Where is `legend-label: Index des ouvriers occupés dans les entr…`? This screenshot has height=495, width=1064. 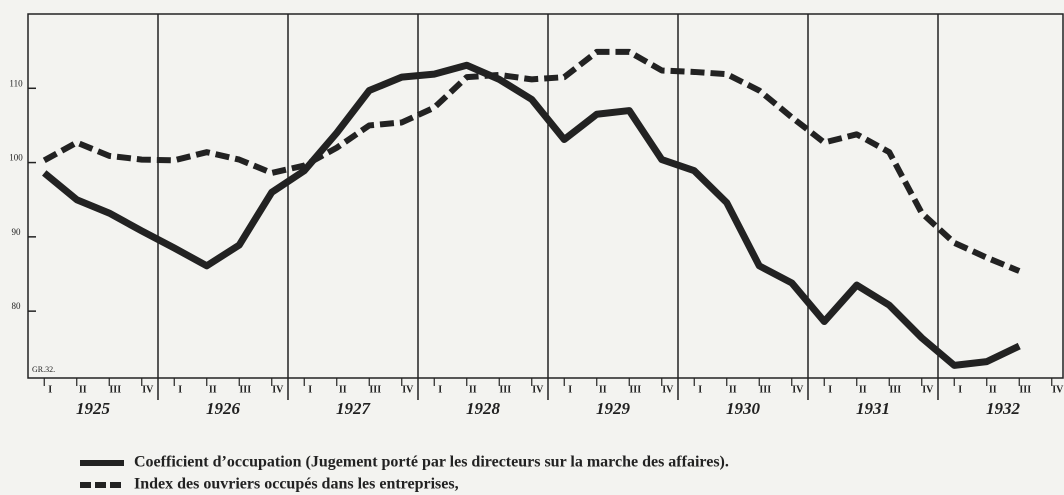
legend-label: Index des ouvriers occupés dans les entr… is located at coordinates (296, 484).